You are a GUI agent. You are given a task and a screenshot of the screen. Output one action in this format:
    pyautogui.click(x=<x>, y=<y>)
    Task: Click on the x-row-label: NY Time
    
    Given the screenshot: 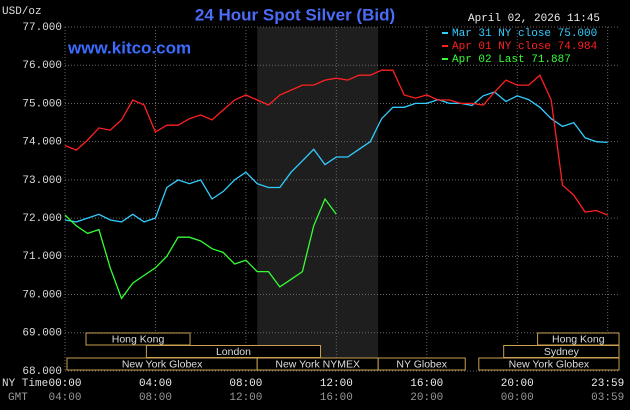 What is the action you would take?
    pyautogui.click(x=25, y=384)
    